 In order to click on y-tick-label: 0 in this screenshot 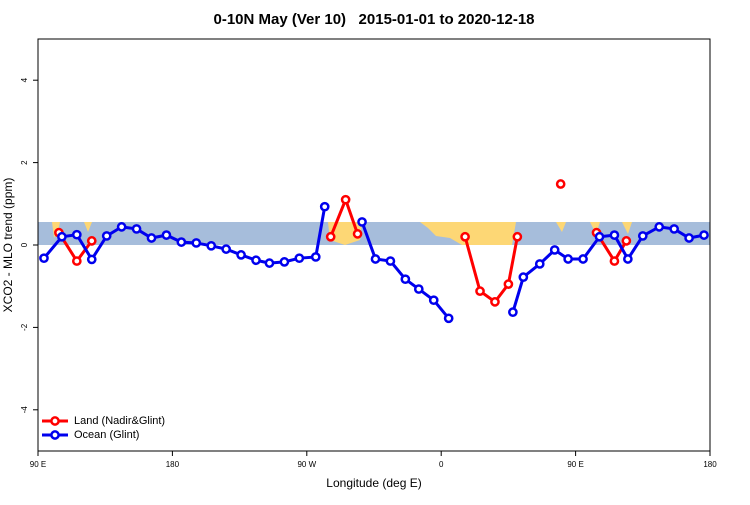, I will do `click(24, 244)`.